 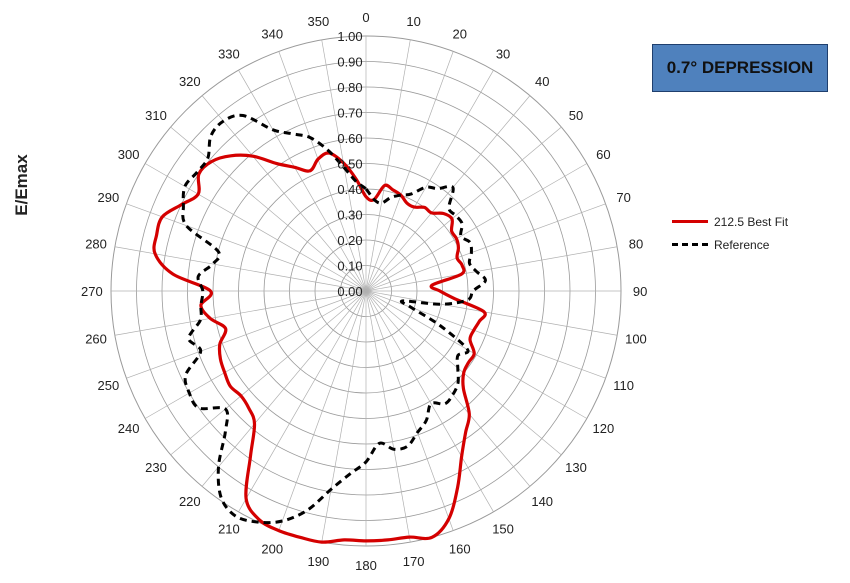 What do you see at coordinates (413, 21) in the screenshot?
I see `angle-tick-label: 10` at bounding box center [413, 21].